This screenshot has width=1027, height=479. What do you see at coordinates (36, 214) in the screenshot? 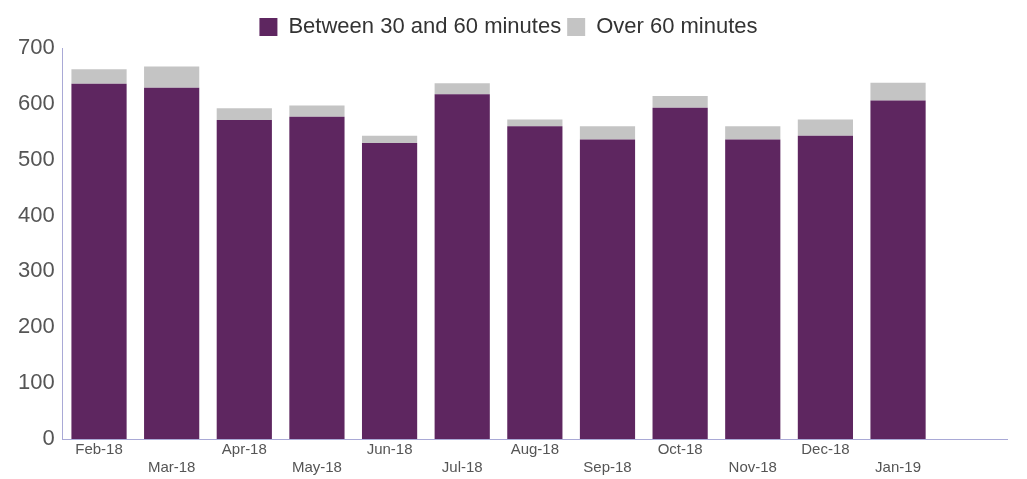
I see `y-tick-label: 400` at bounding box center [36, 214].